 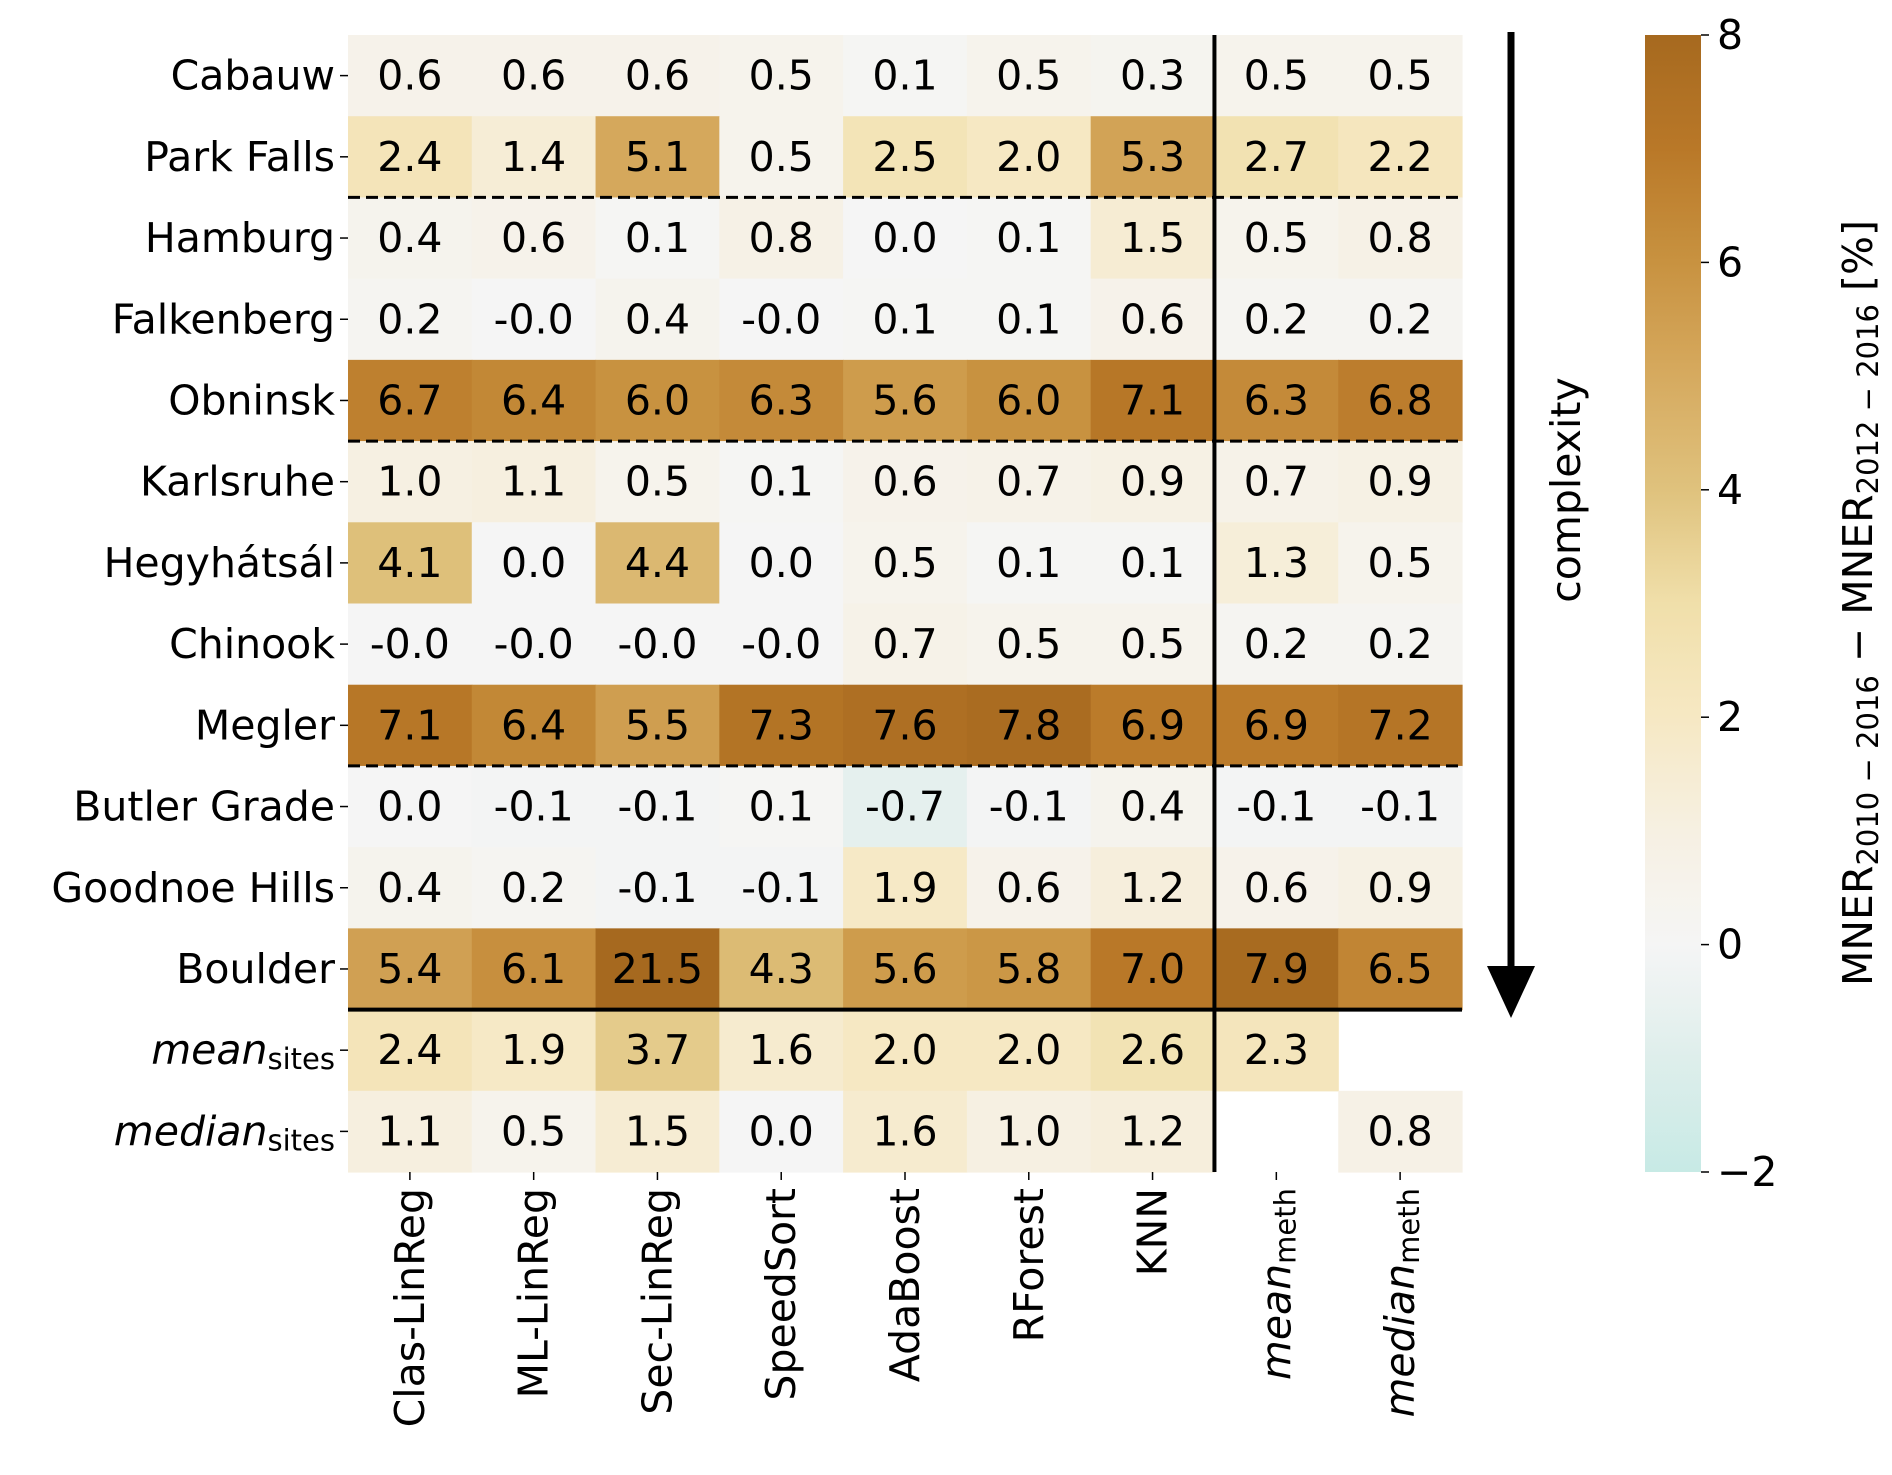 I want to click on cell-value-cabauw-sec-linreg: 0.6, so click(x=657, y=76).